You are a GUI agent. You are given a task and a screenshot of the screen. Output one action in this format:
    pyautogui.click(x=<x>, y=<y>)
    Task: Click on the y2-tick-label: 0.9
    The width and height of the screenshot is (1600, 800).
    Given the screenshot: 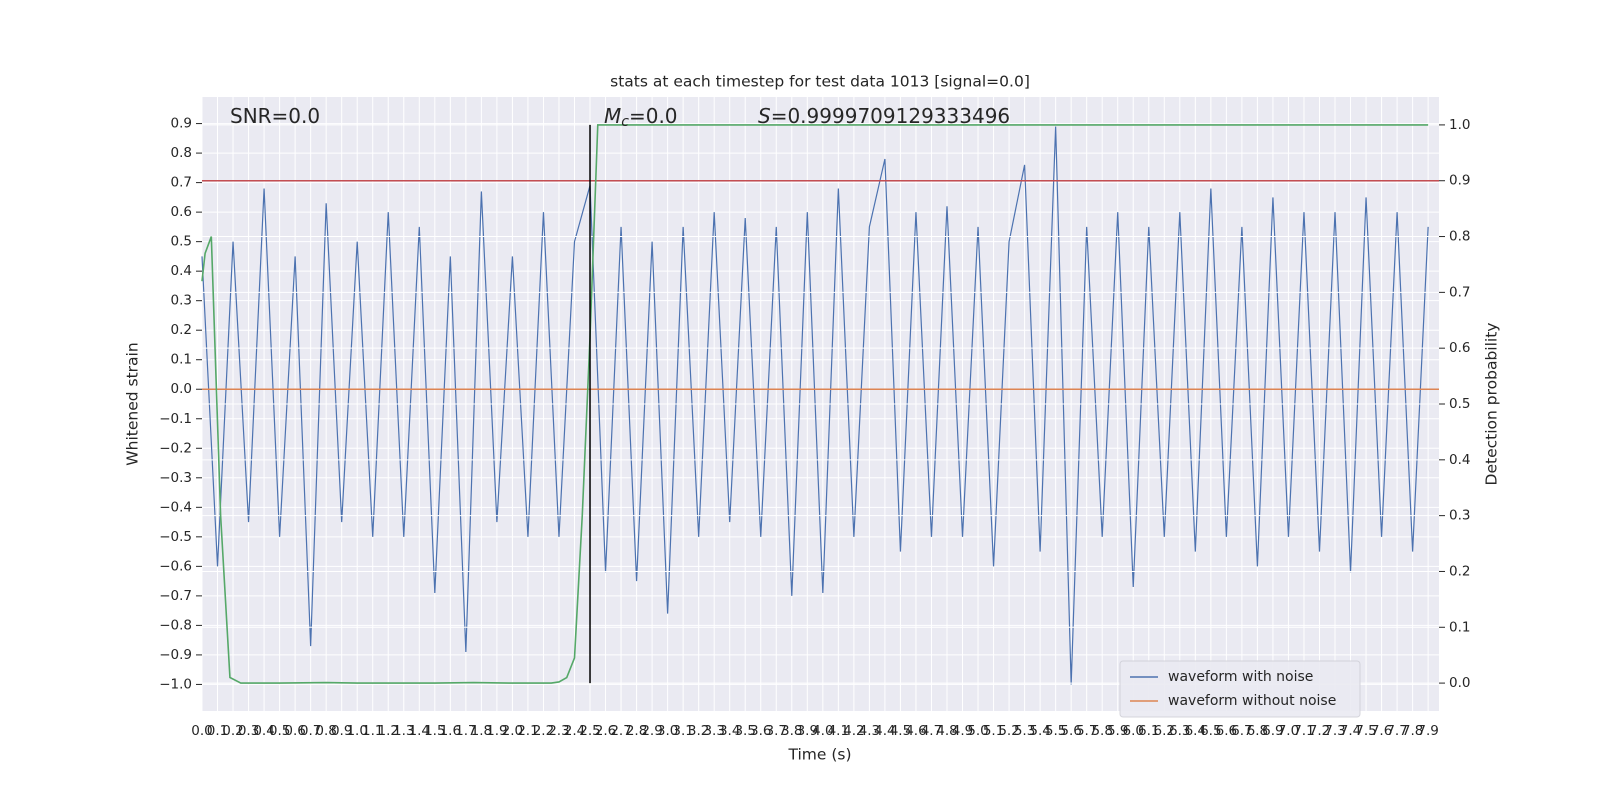 What is the action you would take?
    pyautogui.click(x=1459, y=181)
    